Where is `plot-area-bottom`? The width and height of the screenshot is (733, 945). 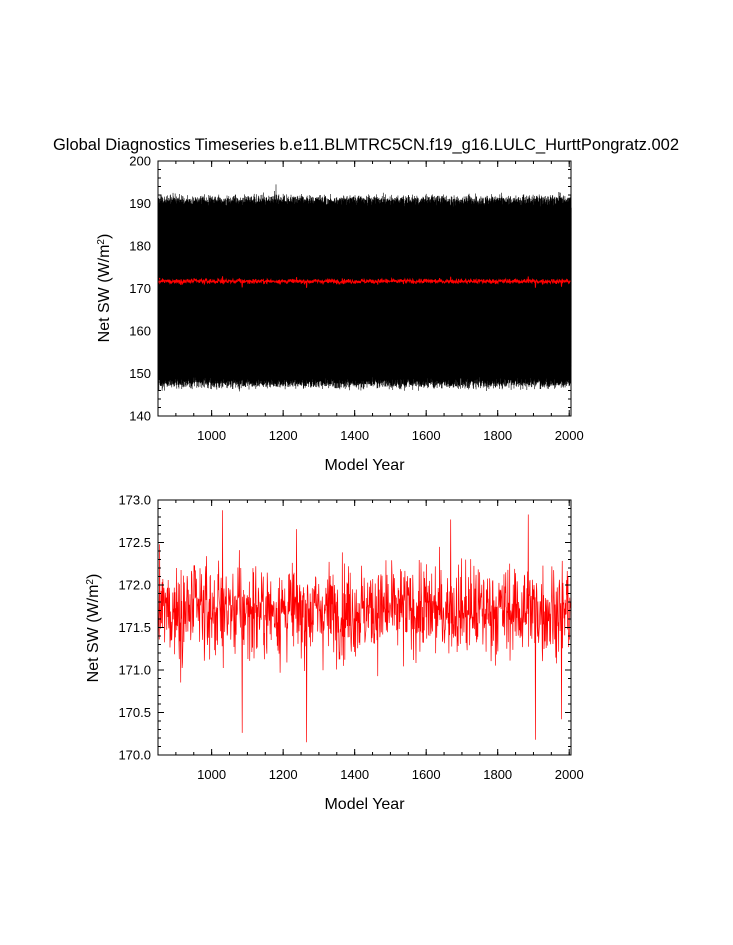 plot-area-bottom is located at coordinates (364, 626).